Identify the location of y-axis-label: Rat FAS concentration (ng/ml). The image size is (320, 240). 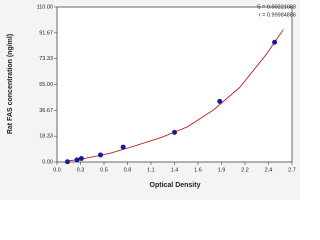
(10, 84).